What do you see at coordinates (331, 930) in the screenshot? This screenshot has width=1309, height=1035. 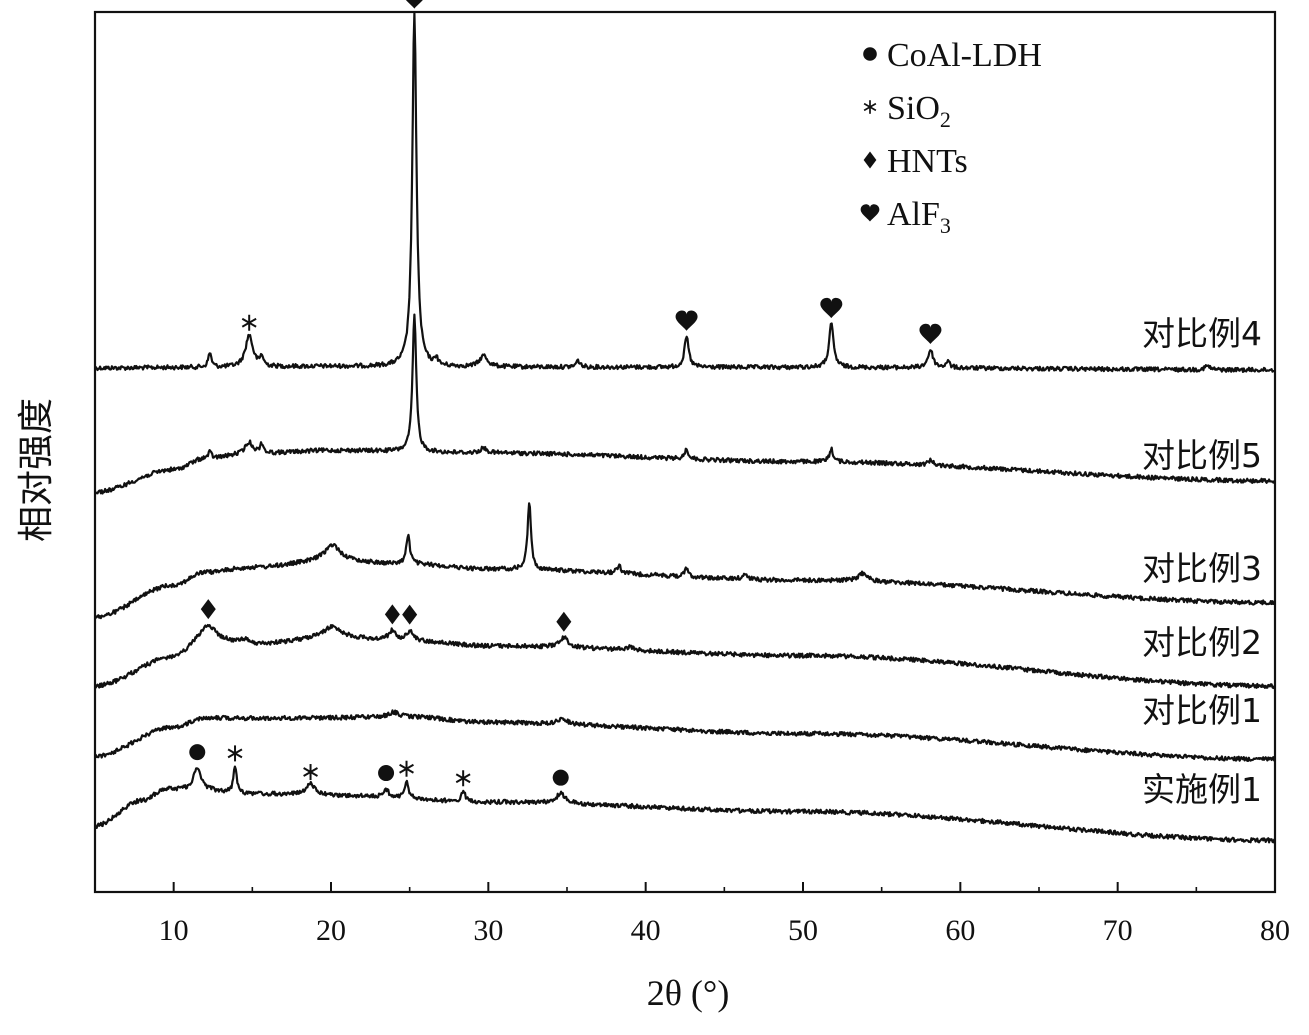 I see `x-tick-label: 20` at bounding box center [331, 930].